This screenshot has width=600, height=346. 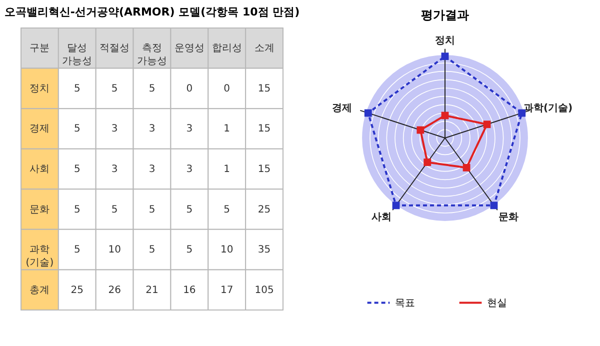 What do you see at coordinates (445, 41) in the screenshot?
I see `spoke-label: 정치` at bounding box center [445, 41].